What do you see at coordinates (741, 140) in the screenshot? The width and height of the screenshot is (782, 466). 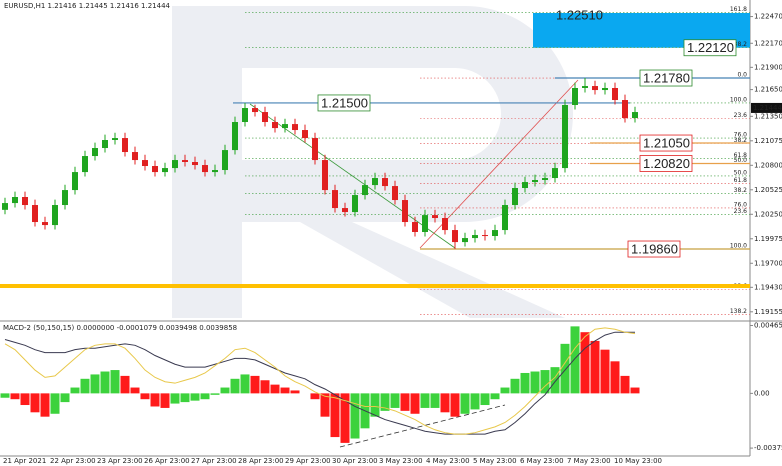 I see `fib-label: 38.2` at bounding box center [741, 140].